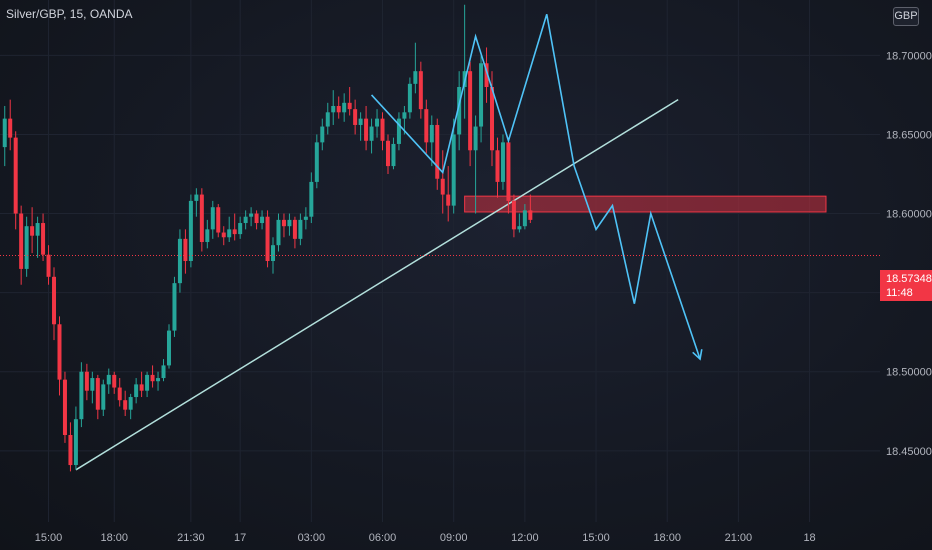 The height and width of the screenshot is (550, 932). What do you see at coordinates (114, 538) in the screenshot?
I see `x-tick-label: 18:00` at bounding box center [114, 538].